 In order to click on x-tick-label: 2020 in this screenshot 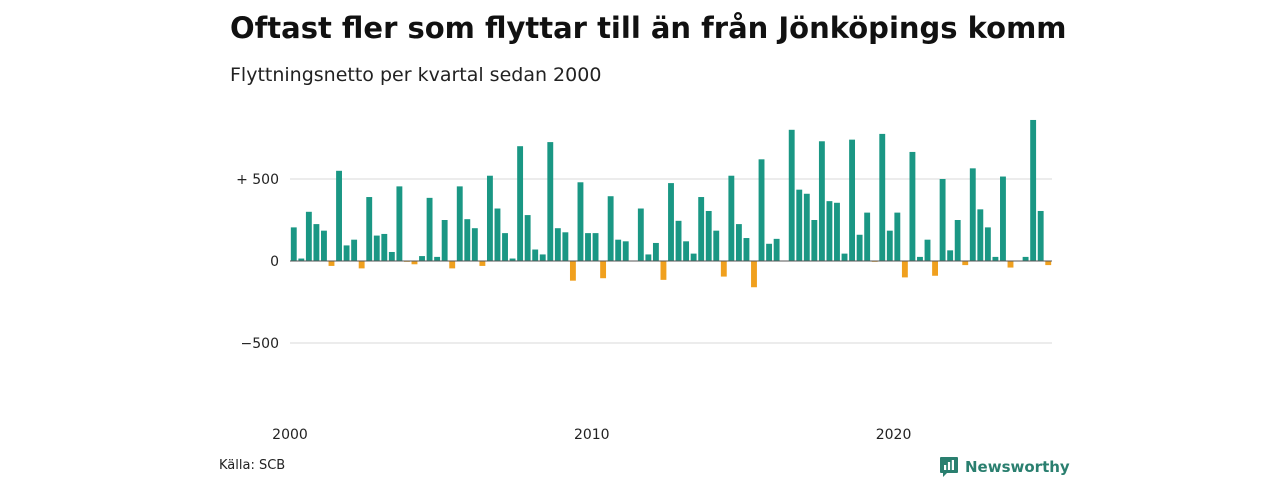, I will do `click(894, 435)`.